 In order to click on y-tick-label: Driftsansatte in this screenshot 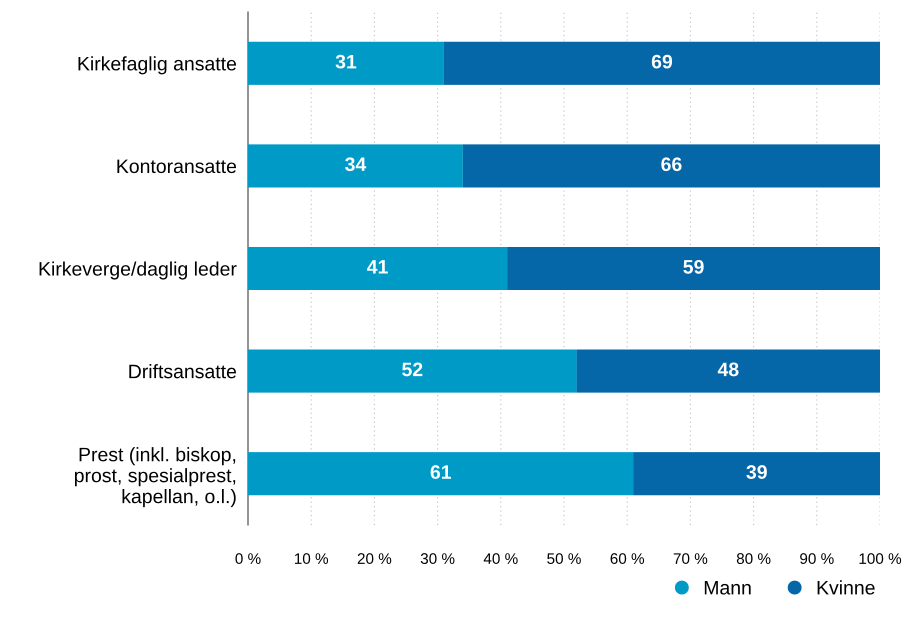, I will do `click(182, 371)`.